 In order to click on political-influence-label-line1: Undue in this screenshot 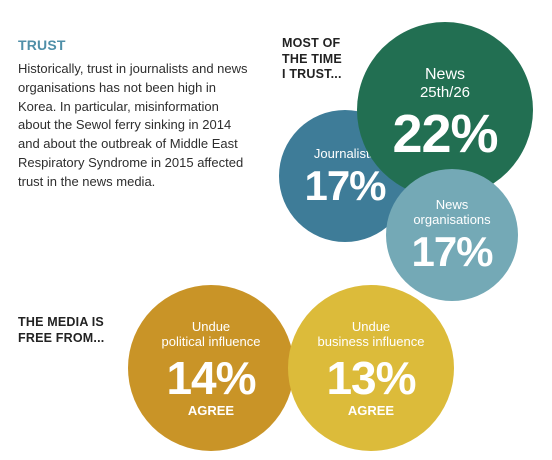, I will do `click(211, 326)`.